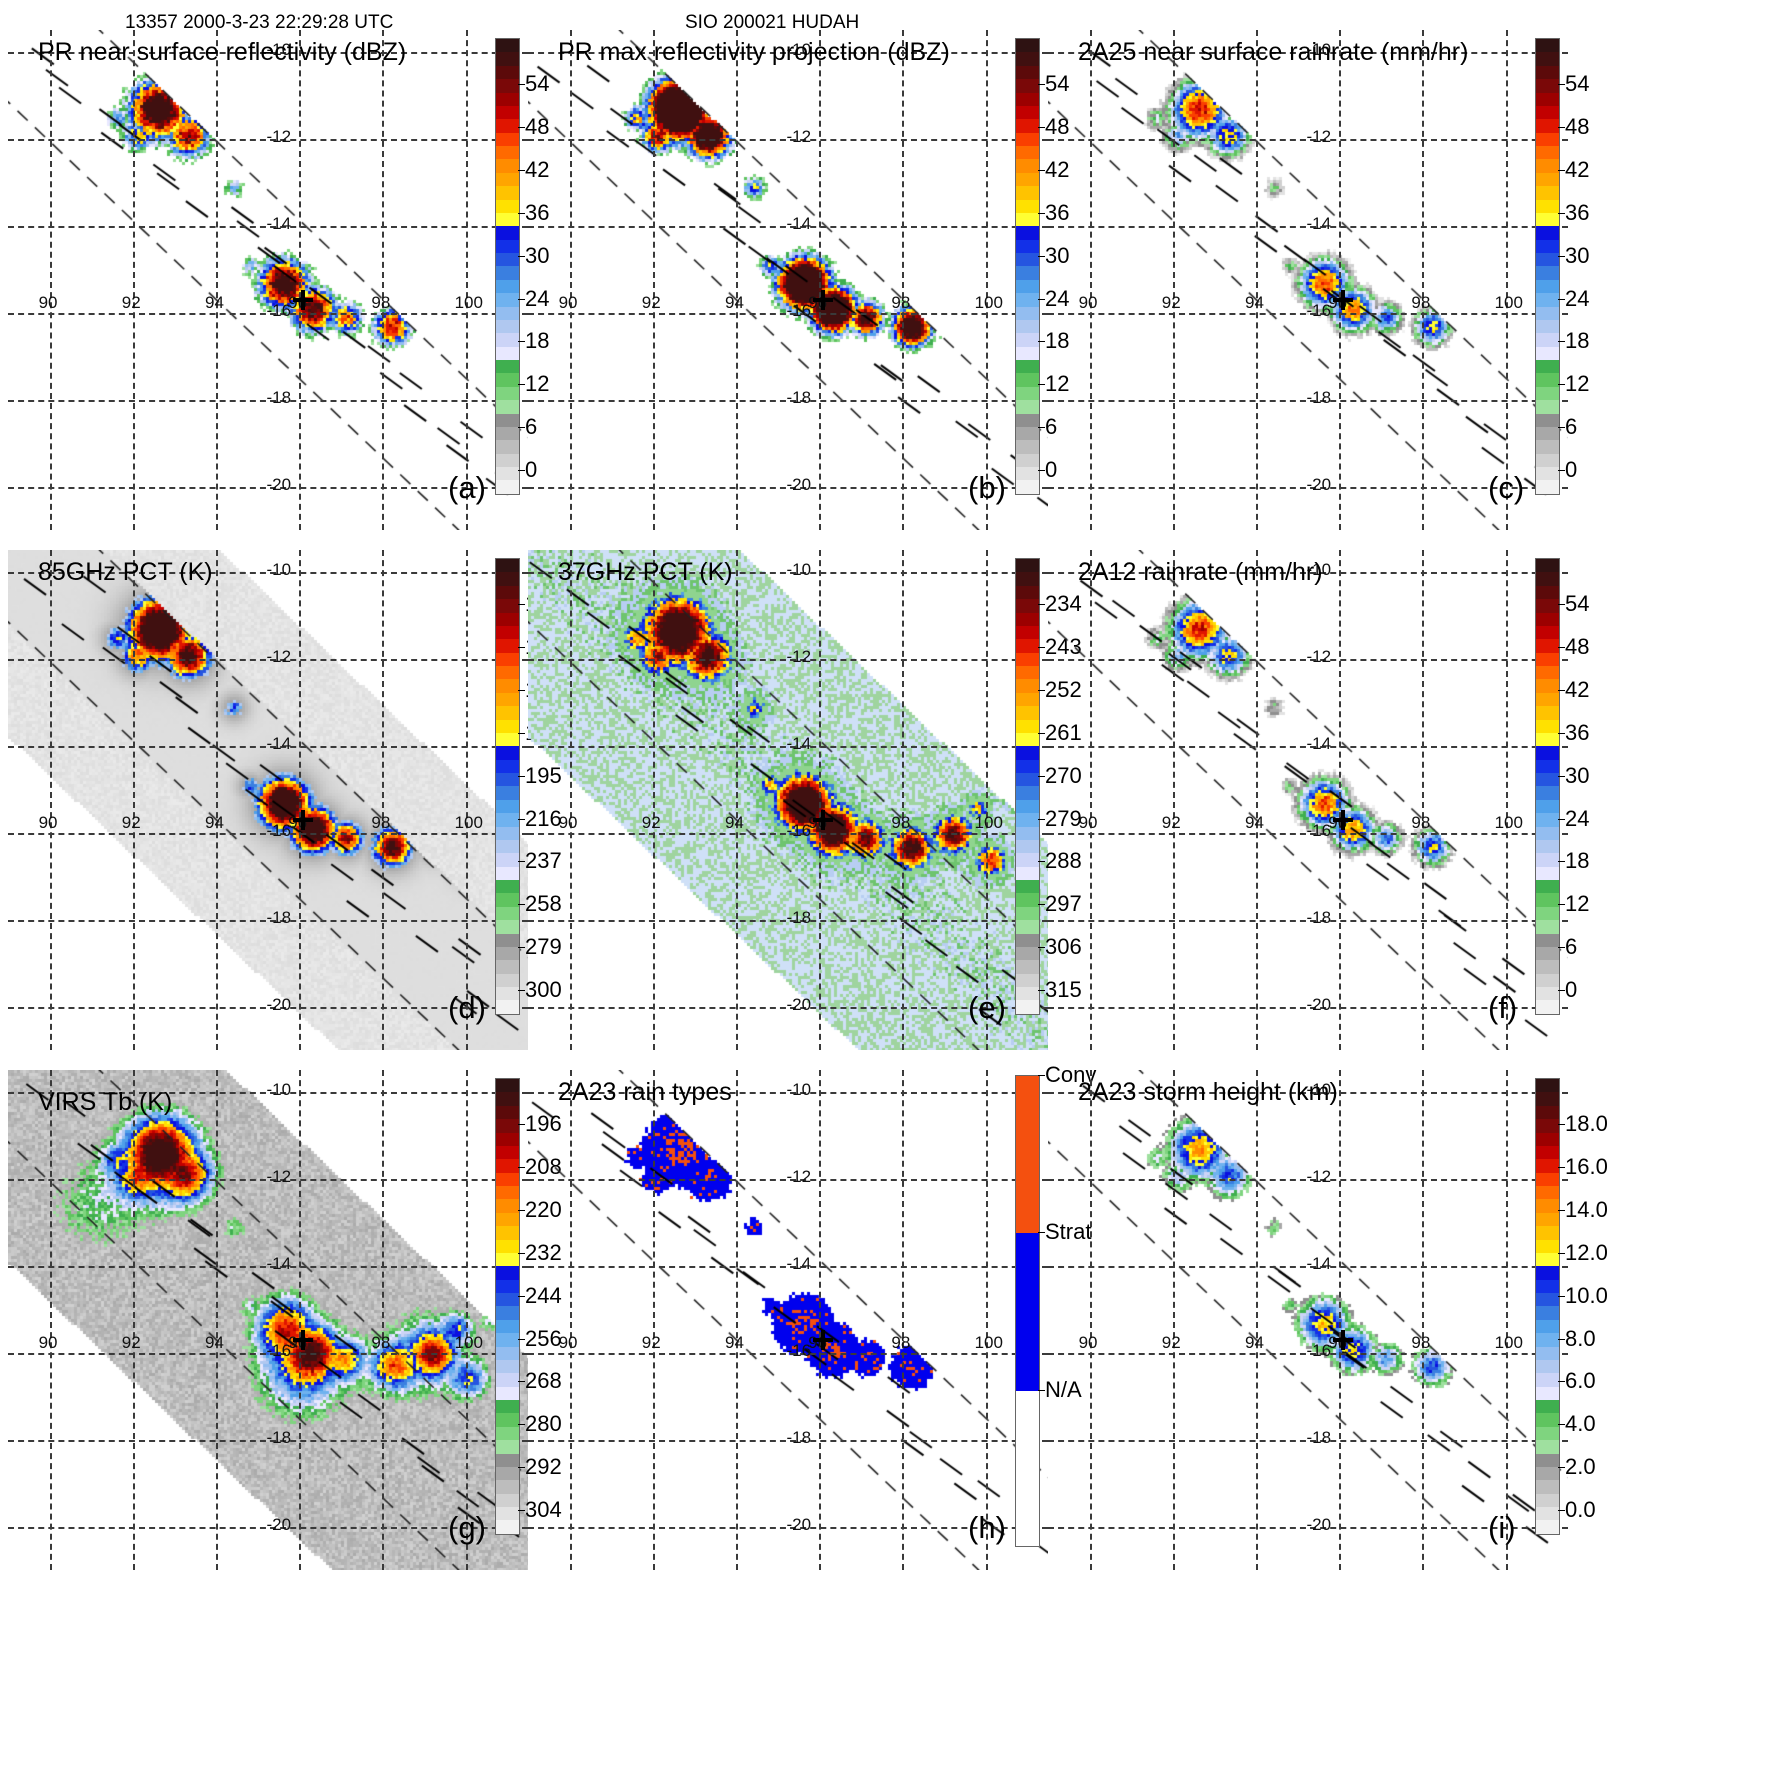 This screenshot has width=1771, height=1771. What do you see at coordinates (987, 487) in the screenshot?
I see `panel-b-label: (b)` at bounding box center [987, 487].